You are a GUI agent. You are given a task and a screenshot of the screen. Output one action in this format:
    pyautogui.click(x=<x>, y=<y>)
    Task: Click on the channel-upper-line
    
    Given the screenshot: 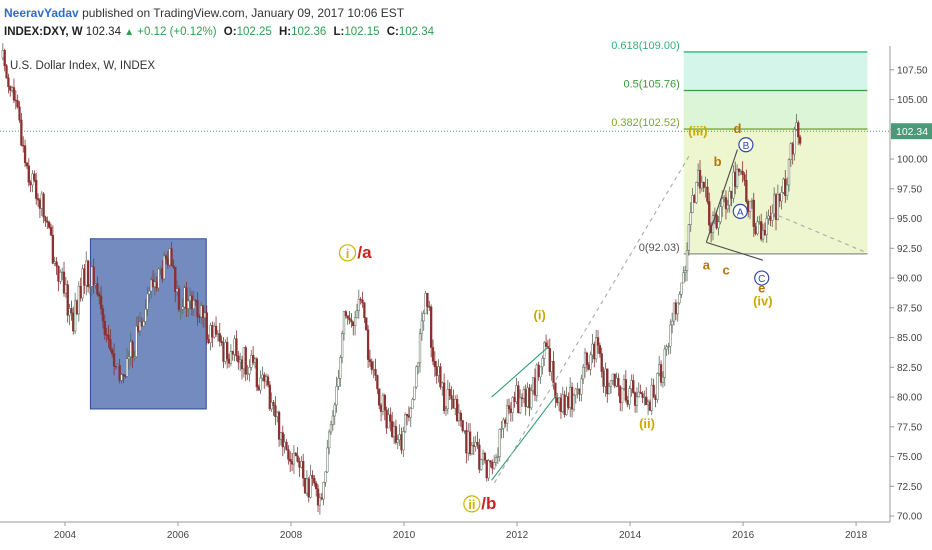 What is the action you would take?
    pyautogui.click(x=520, y=372)
    